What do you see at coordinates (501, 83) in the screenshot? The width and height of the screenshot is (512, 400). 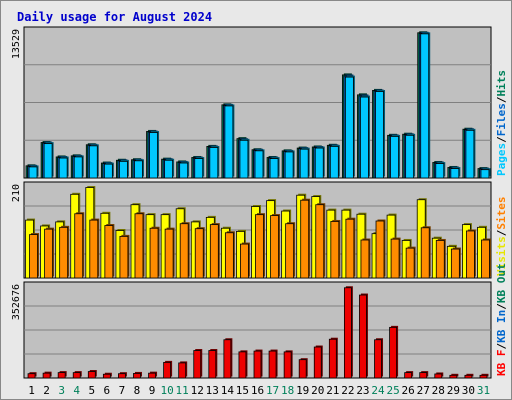 I see `legend-entry: Hits` at bounding box center [501, 83].